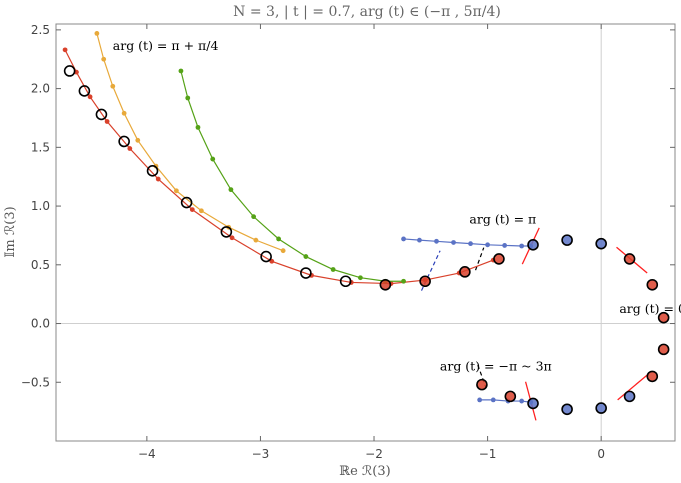 The height and width of the screenshot is (483, 681). Describe the element at coordinates (190, 142) in the screenshot. I see `series-orange` at that location.